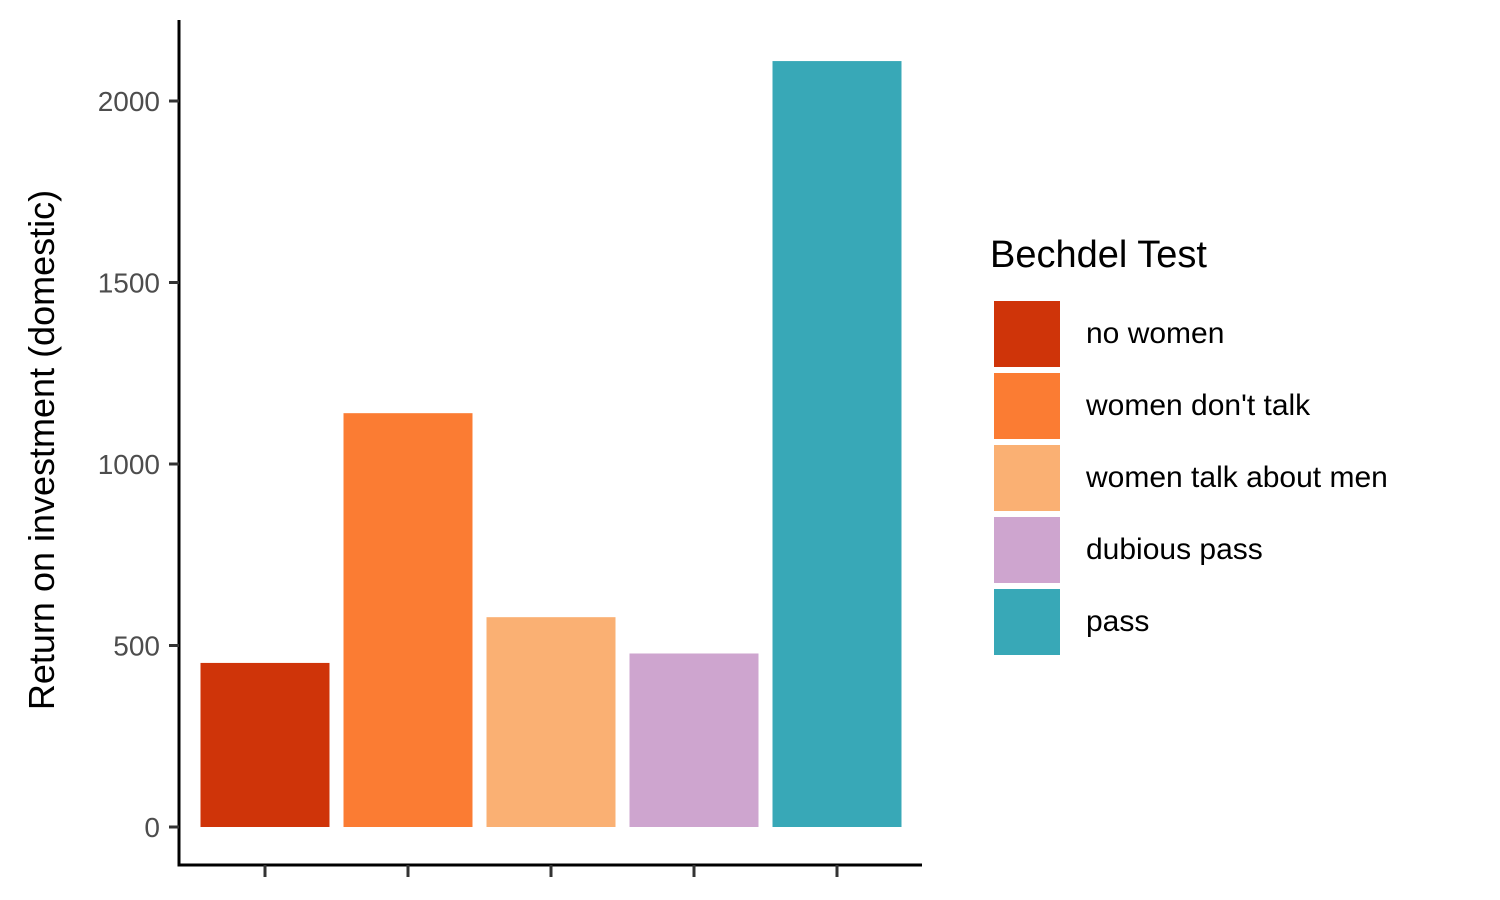  I want to click on legend-title: Bechdel Test, so click(1098, 255).